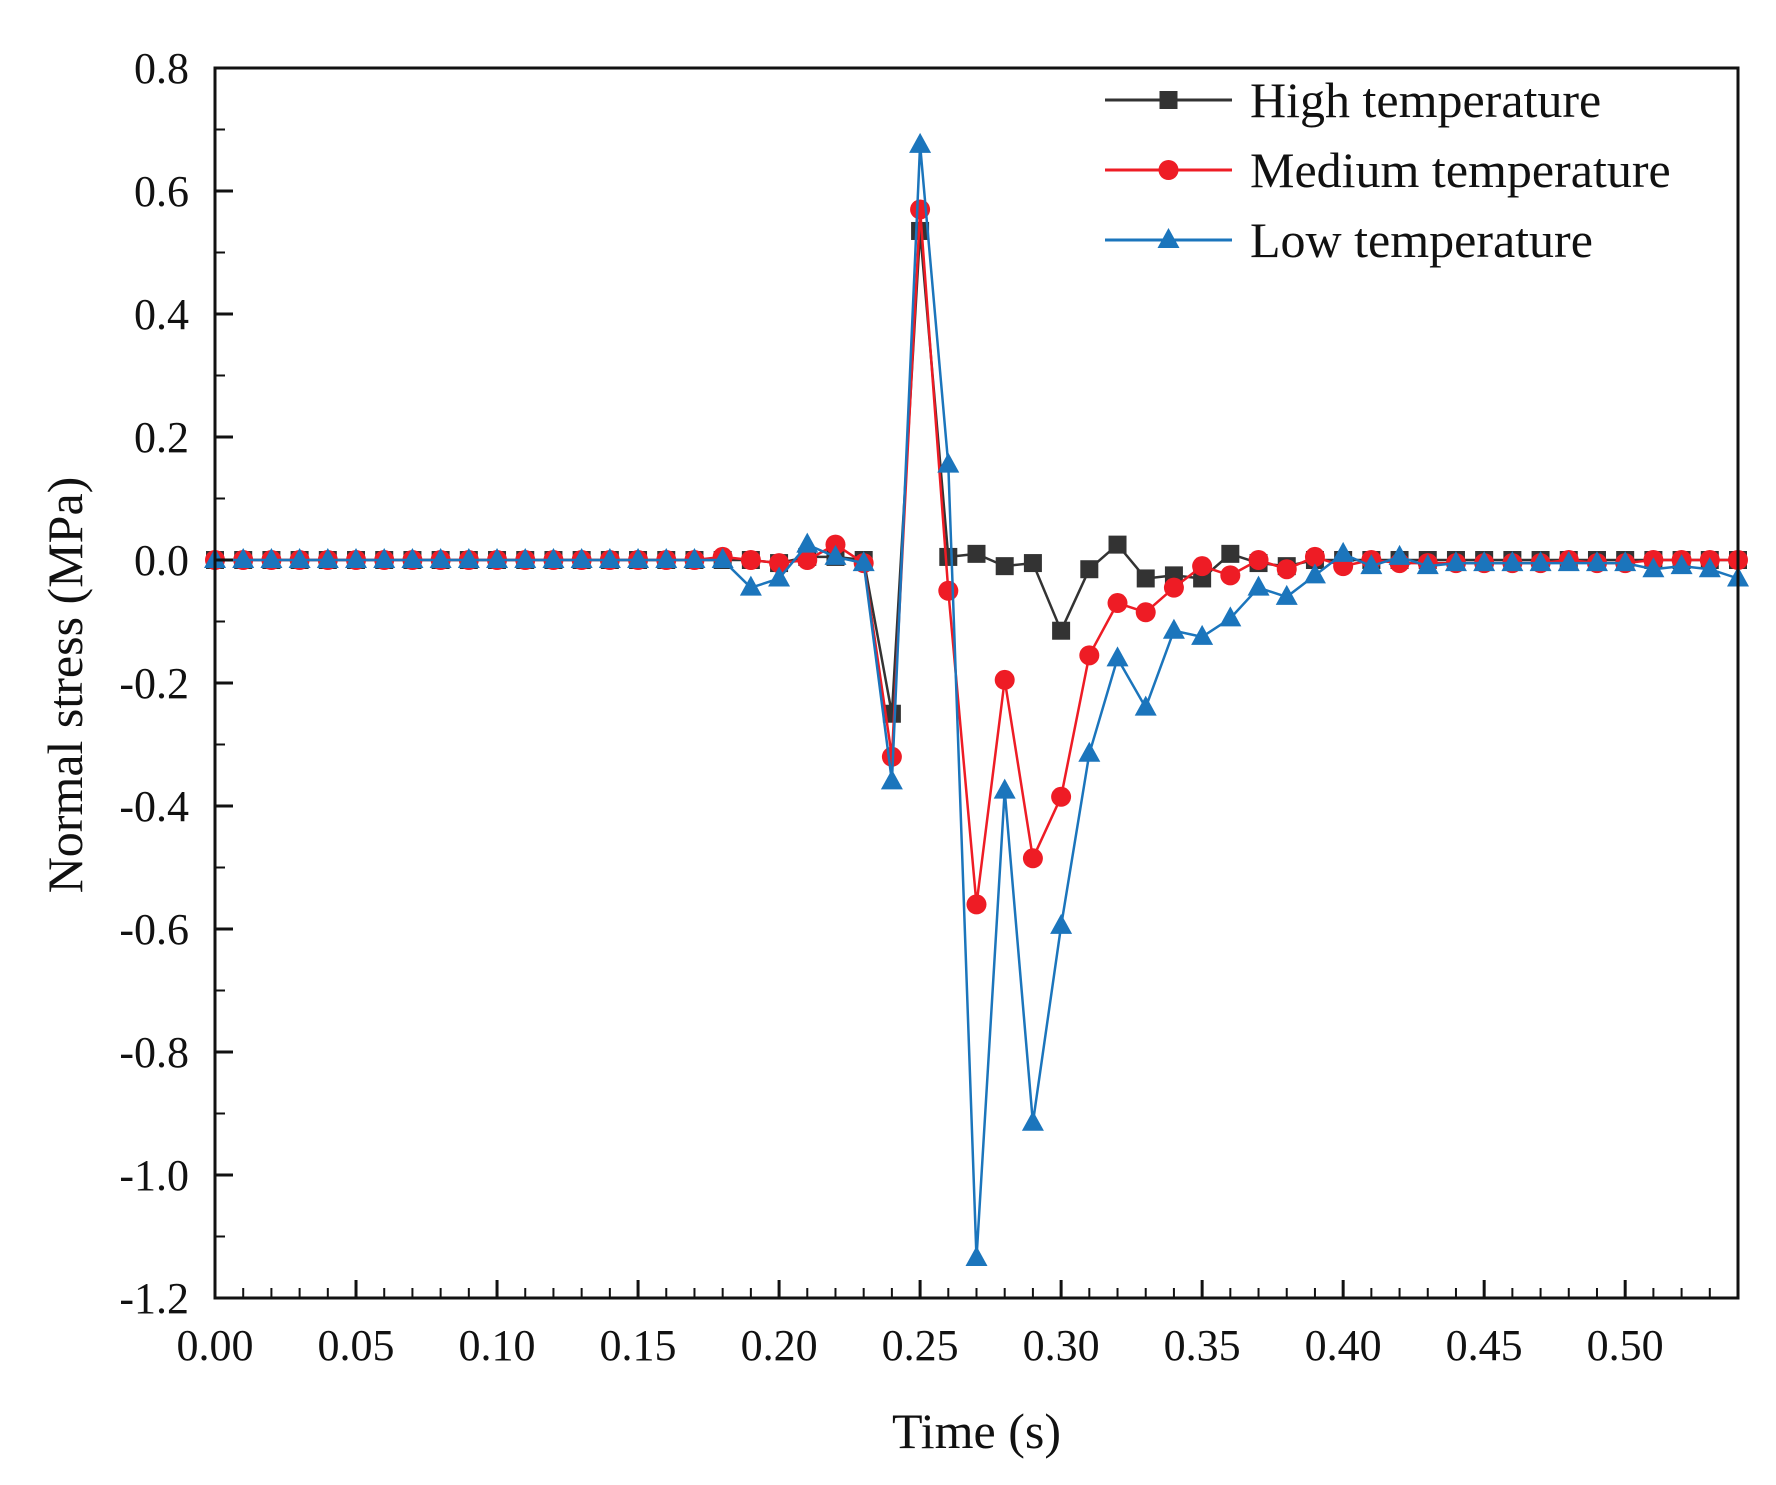  Describe the element at coordinates (976, 1431) in the screenshot. I see `x-axis-title: Time (s)` at that location.